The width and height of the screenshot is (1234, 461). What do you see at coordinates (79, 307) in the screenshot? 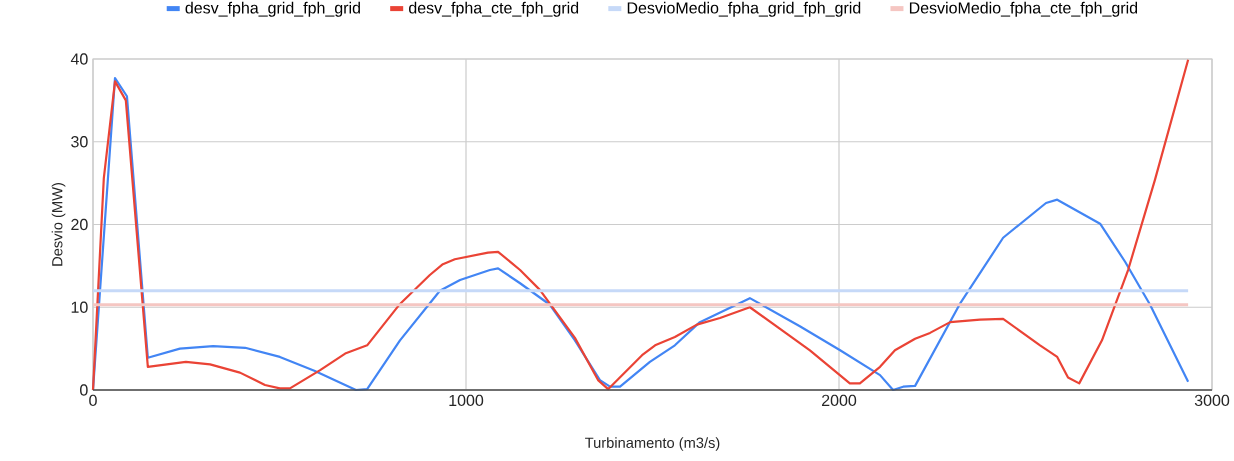
I see `y-tick-label: 10` at bounding box center [79, 307].